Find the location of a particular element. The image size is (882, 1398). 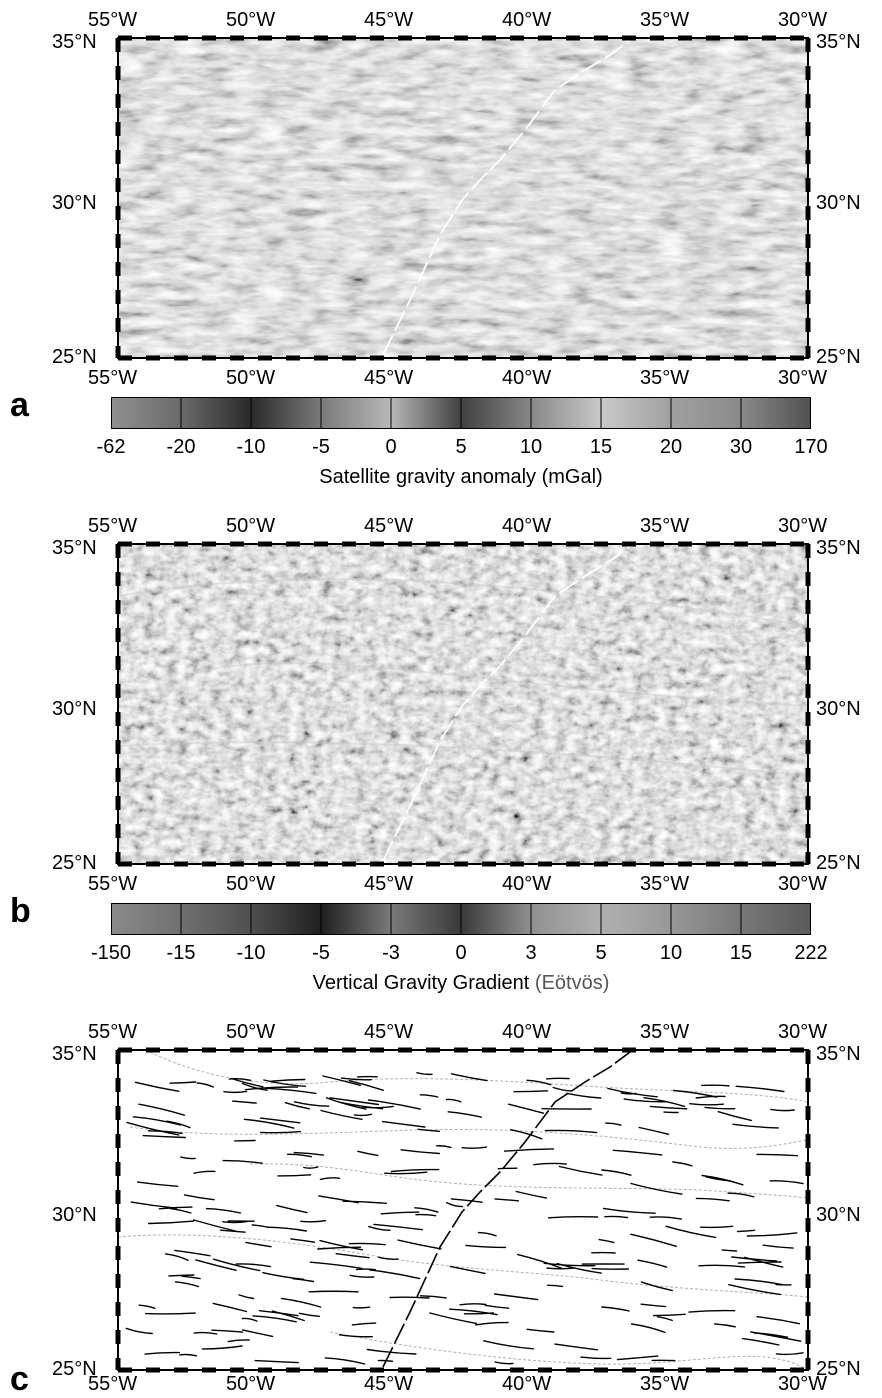

colorbar-border is located at coordinates (461, 919).